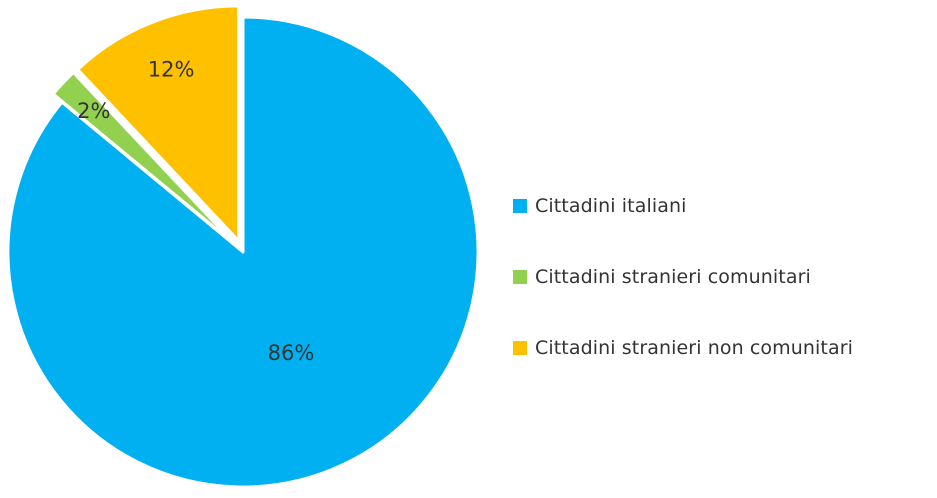  What do you see at coordinates (725, 206) in the screenshot?
I see `legend-item-cittadini-italiani: Cittadini italiani` at bounding box center [725, 206].